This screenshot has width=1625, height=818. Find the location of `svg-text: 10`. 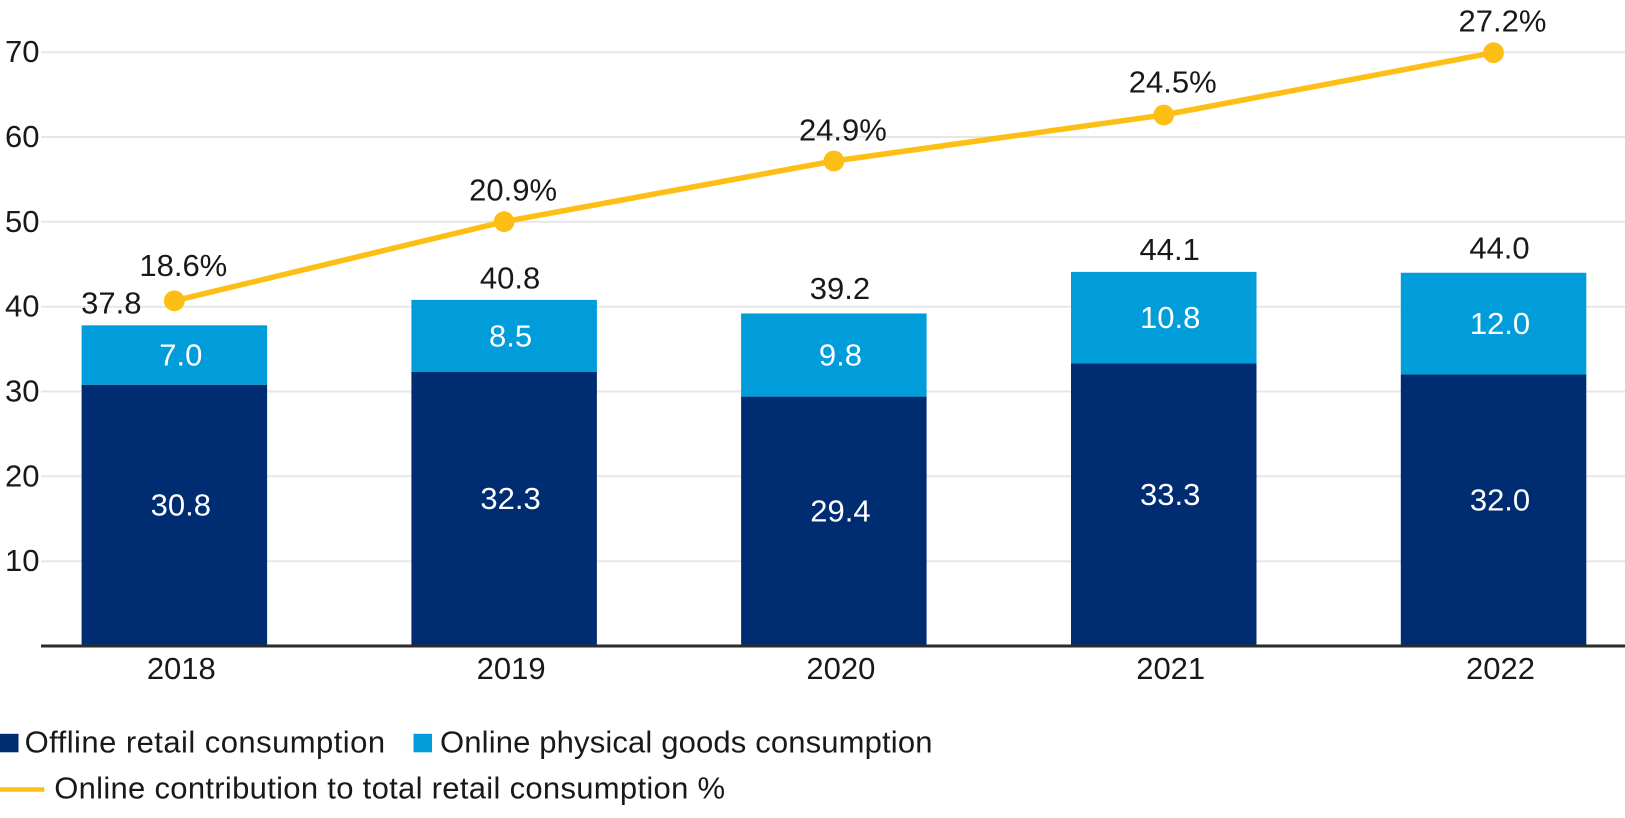

svg-text: 10 is located at coordinates (22, 560).